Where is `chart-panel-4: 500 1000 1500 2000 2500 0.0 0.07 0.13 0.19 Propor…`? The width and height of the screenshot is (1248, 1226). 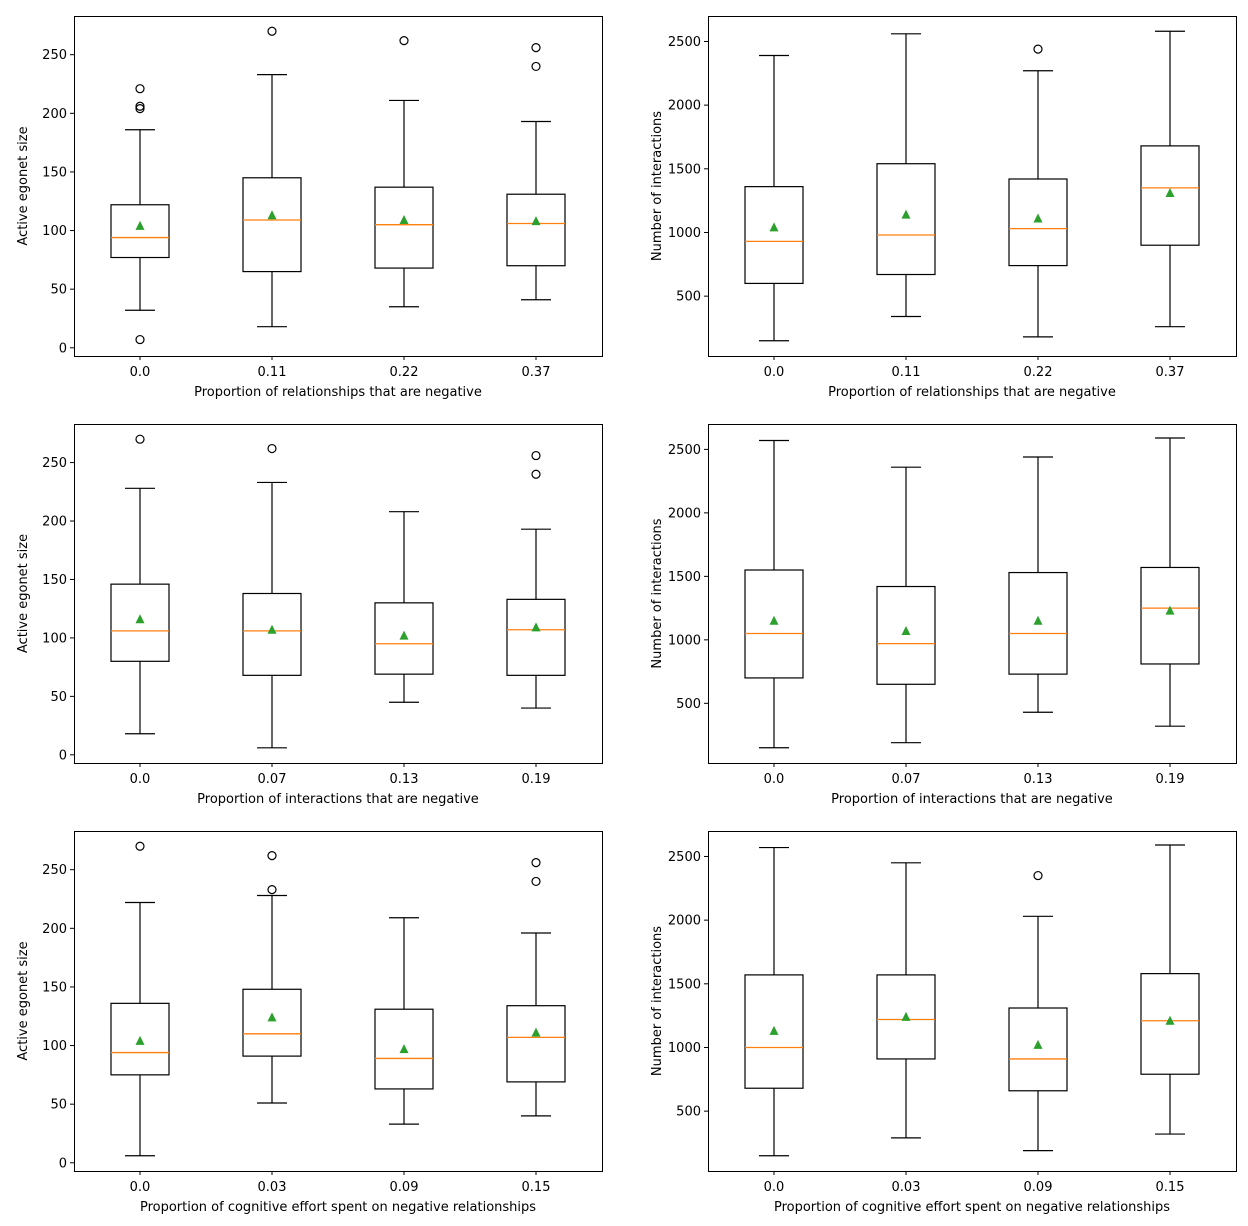
chart-panel-4: 500 1000 1500 2000 2500 0.0 0.07 0.13 0.19 Propor… is located at coordinates (943, 615).